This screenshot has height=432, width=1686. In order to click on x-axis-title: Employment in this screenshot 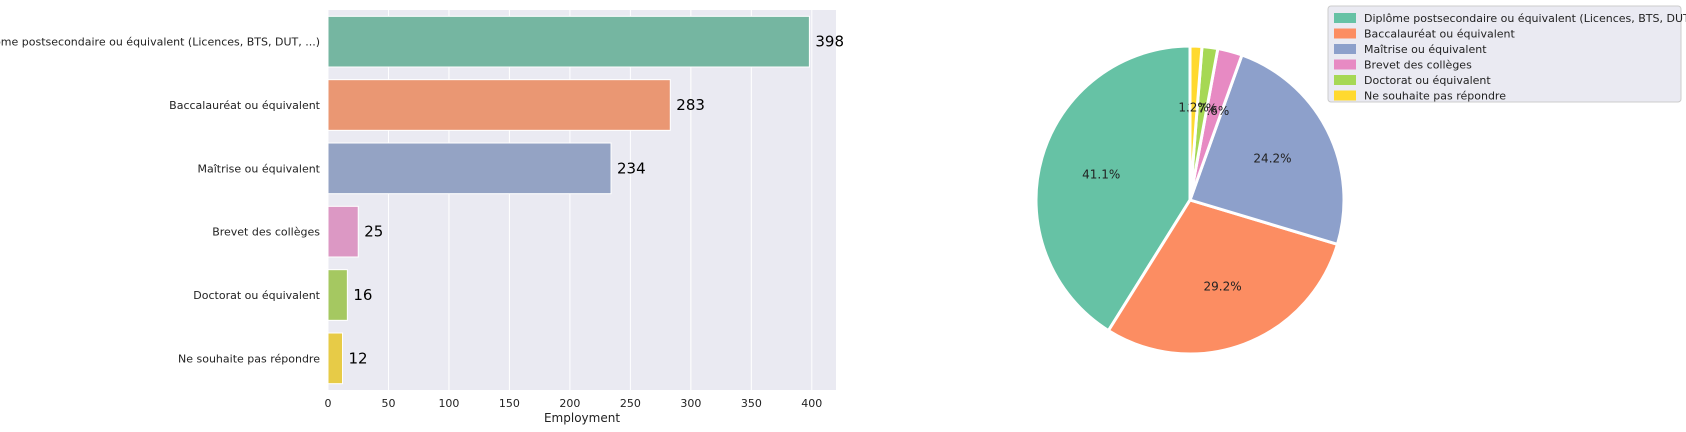, I will do `click(582, 418)`.